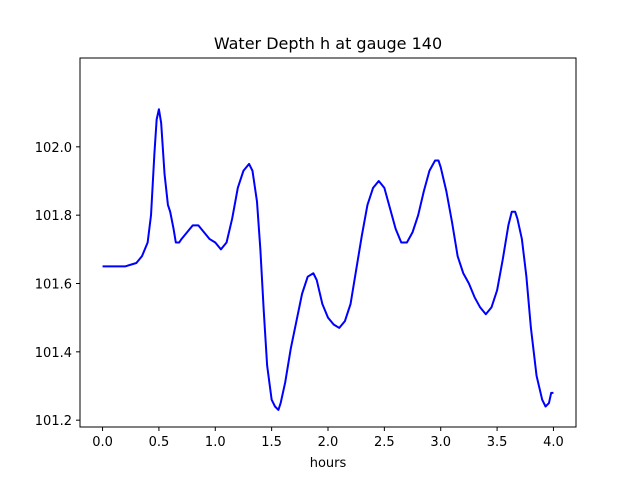  Describe the element at coordinates (328, 442) in the screenshot. I see `x-tick-label: 2.0` at that location.